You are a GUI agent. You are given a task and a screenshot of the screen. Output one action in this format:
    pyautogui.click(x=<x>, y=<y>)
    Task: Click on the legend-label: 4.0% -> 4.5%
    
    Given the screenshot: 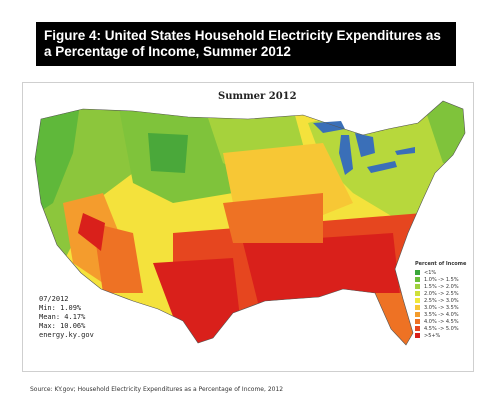 What is the action you would take?
    pyautogui.click(x=441, y=321)
    